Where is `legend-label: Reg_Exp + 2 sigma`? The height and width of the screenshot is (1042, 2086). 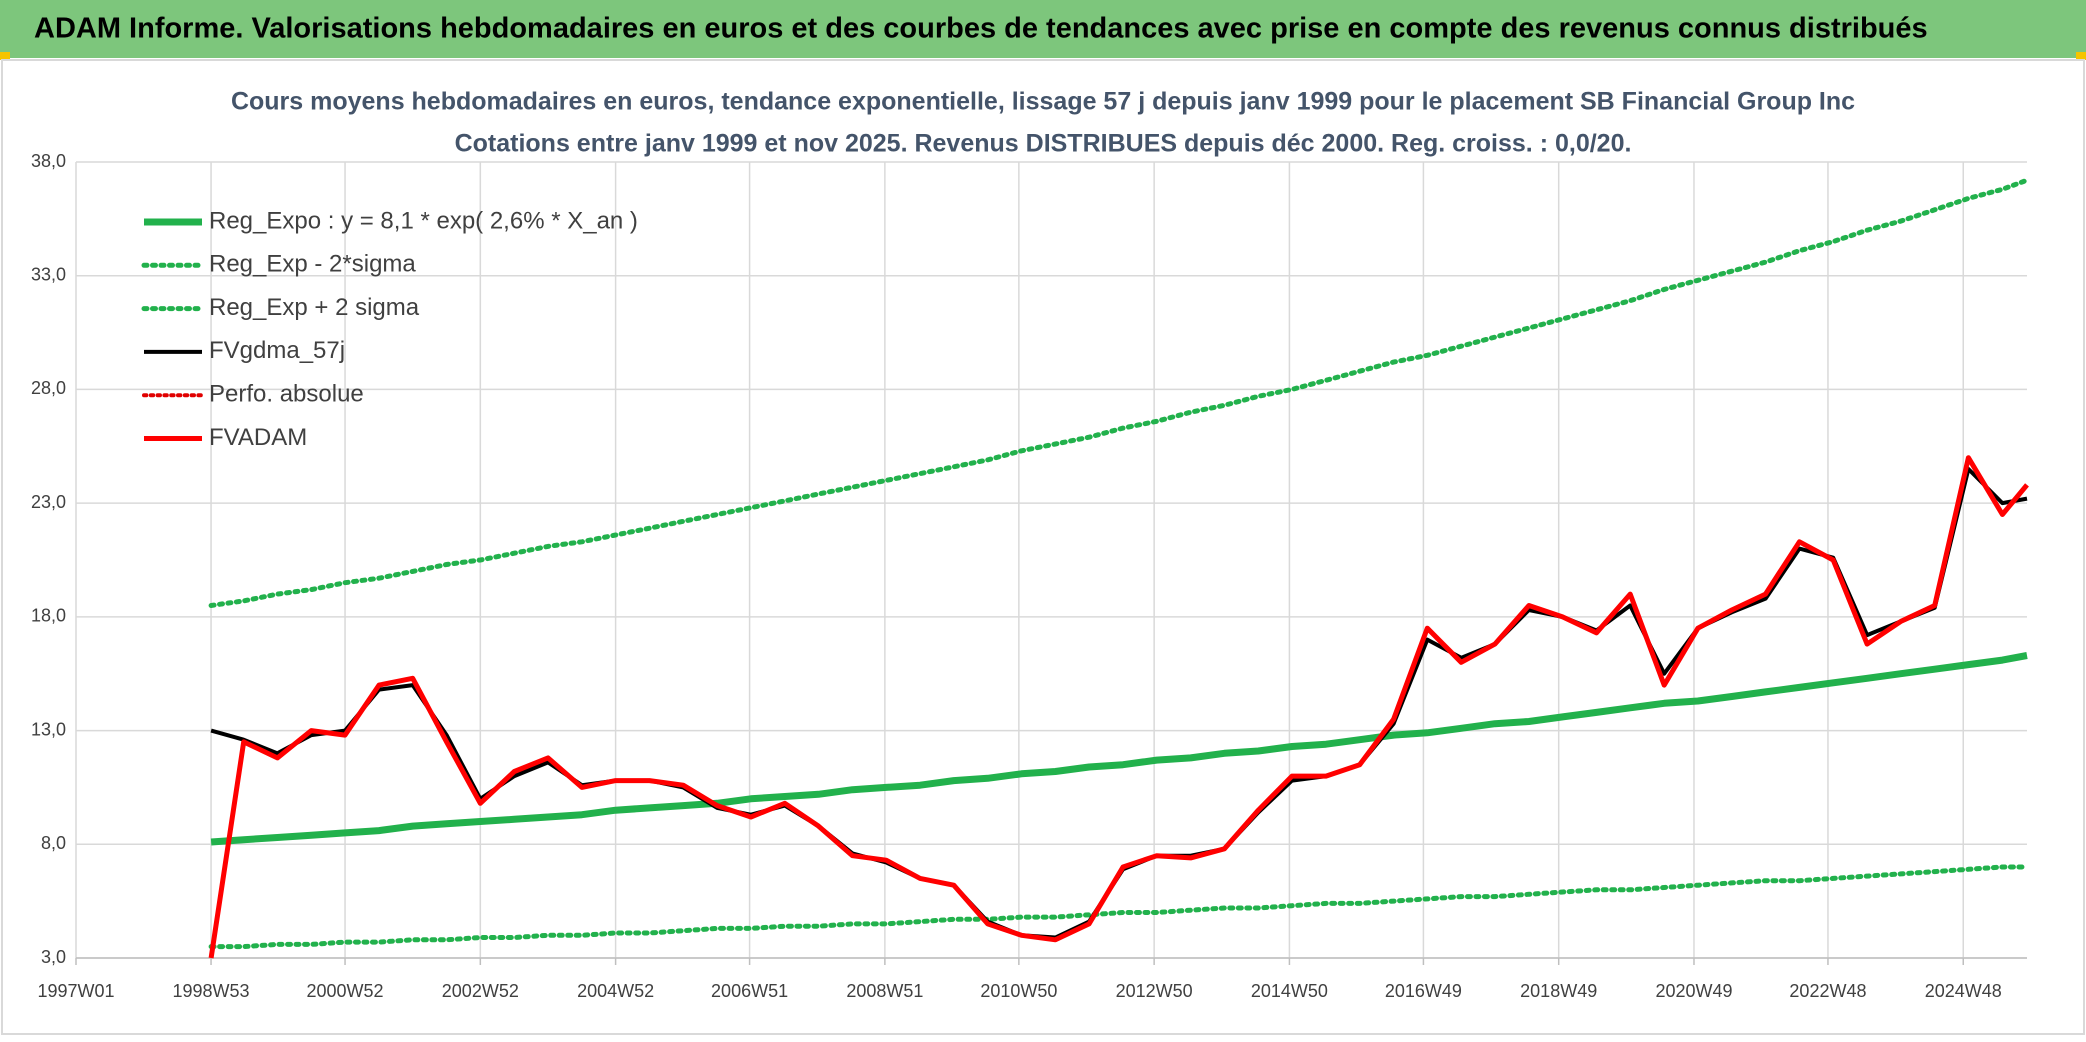 legend-label: Reg_Exp + 2 sigma is located at coordinates (314, 307).